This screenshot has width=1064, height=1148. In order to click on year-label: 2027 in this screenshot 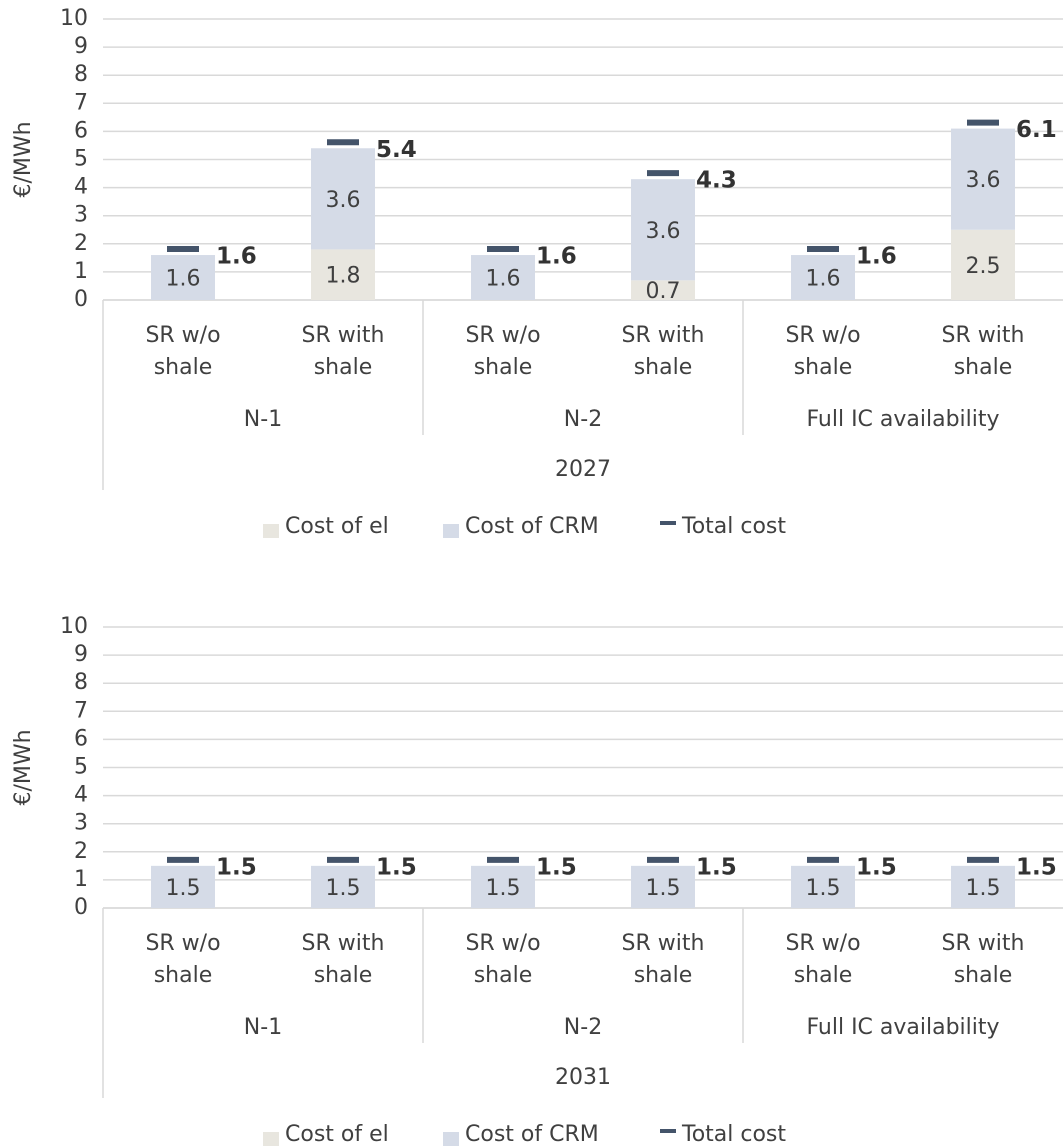, I will do `click(583, 469)`.